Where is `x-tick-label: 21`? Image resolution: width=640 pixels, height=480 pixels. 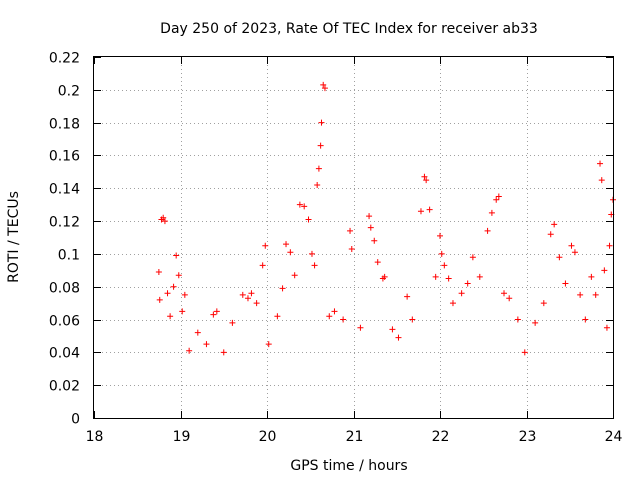
x-tick-label: 21 is located at coordinates (355, 437).